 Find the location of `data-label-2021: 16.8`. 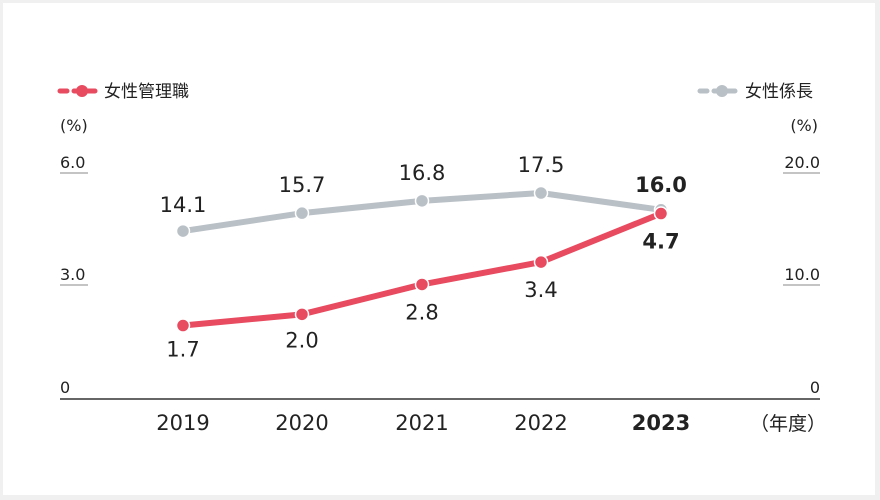

data-label-2021: 16.8 is located at coordinates (422, 173).